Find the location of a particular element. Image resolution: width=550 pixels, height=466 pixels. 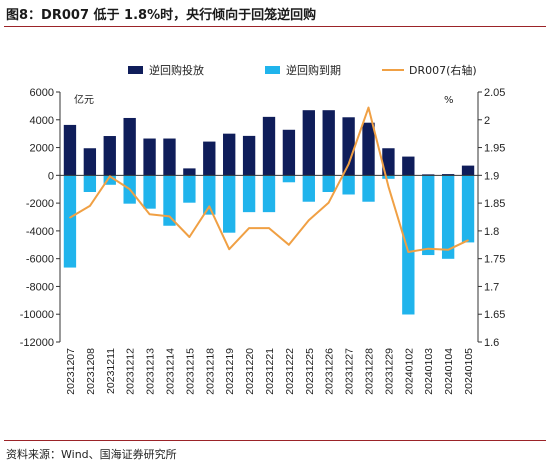

category-label: 20231221 is located at coordinates (270, 371).